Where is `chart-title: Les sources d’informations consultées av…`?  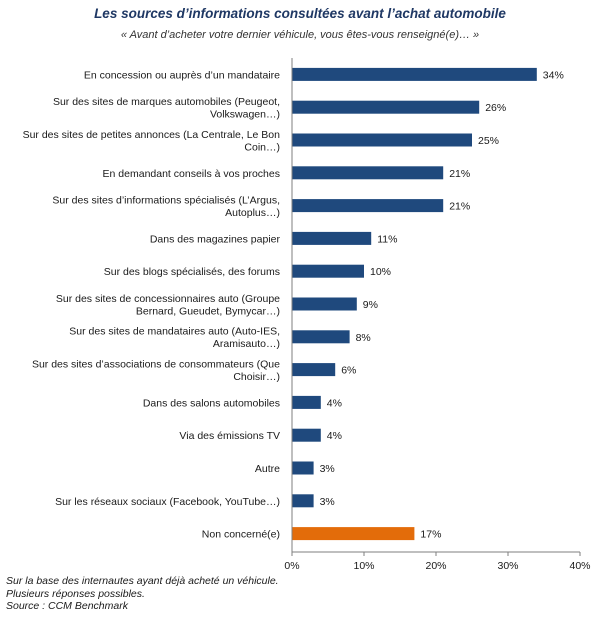 chart-title: Les sources d’informations consultées av… is located at coordinates (300, 13).